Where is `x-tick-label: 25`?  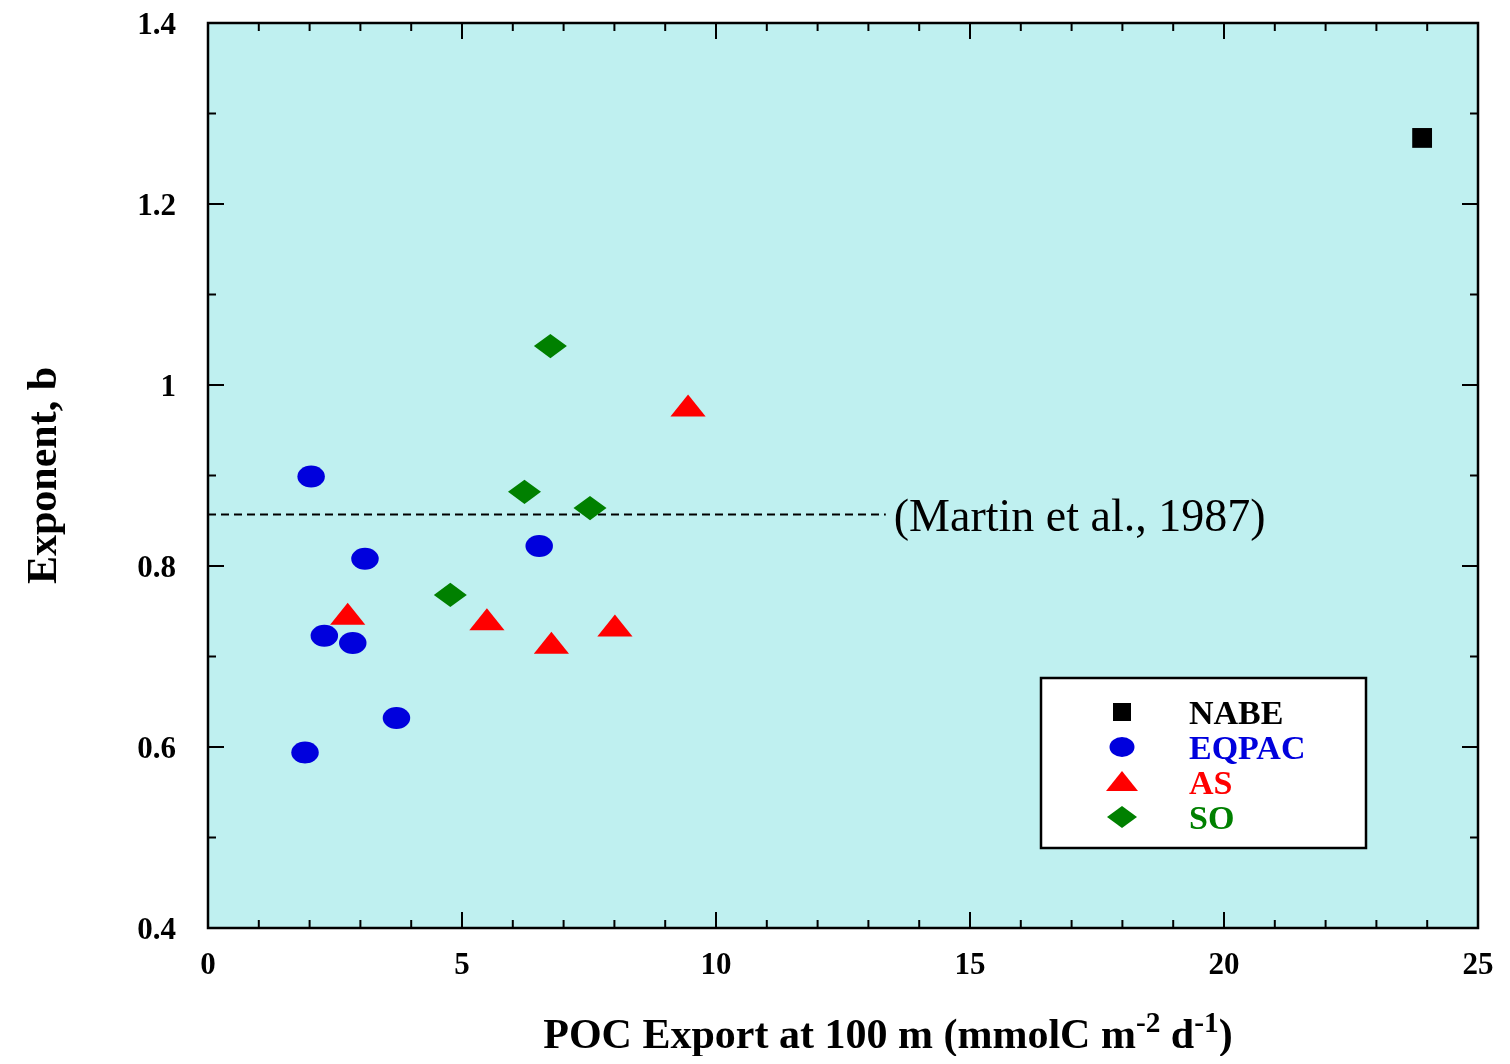
x-tick-label: 25 is located at coordinates (1478, 963).